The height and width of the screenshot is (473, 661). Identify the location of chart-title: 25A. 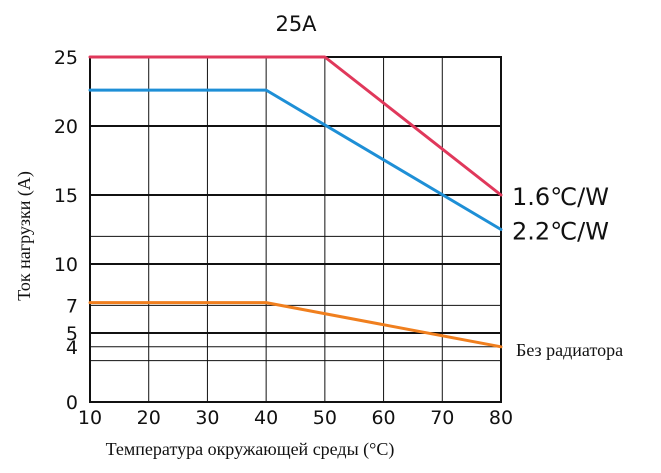
(296, 24).